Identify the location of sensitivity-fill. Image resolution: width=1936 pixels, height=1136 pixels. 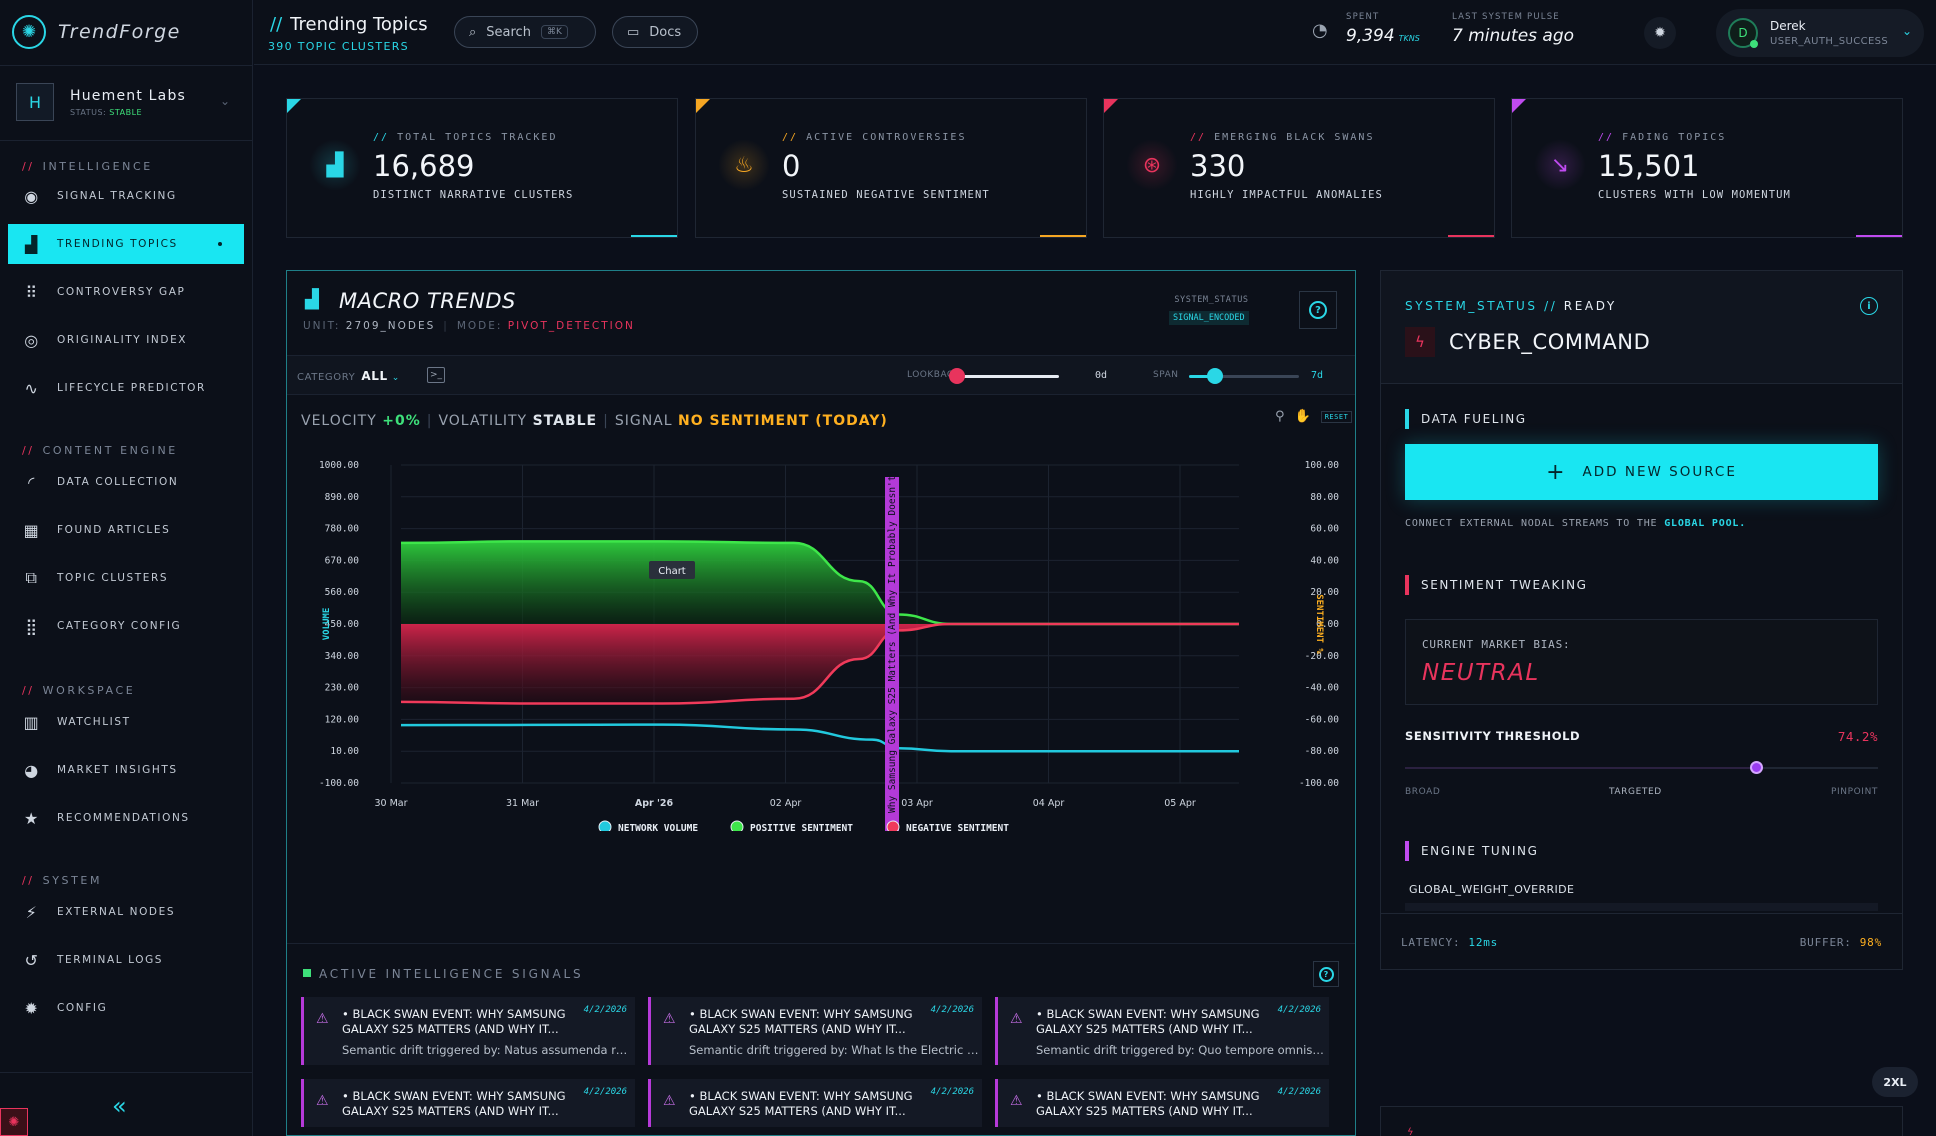
(1580, 768).